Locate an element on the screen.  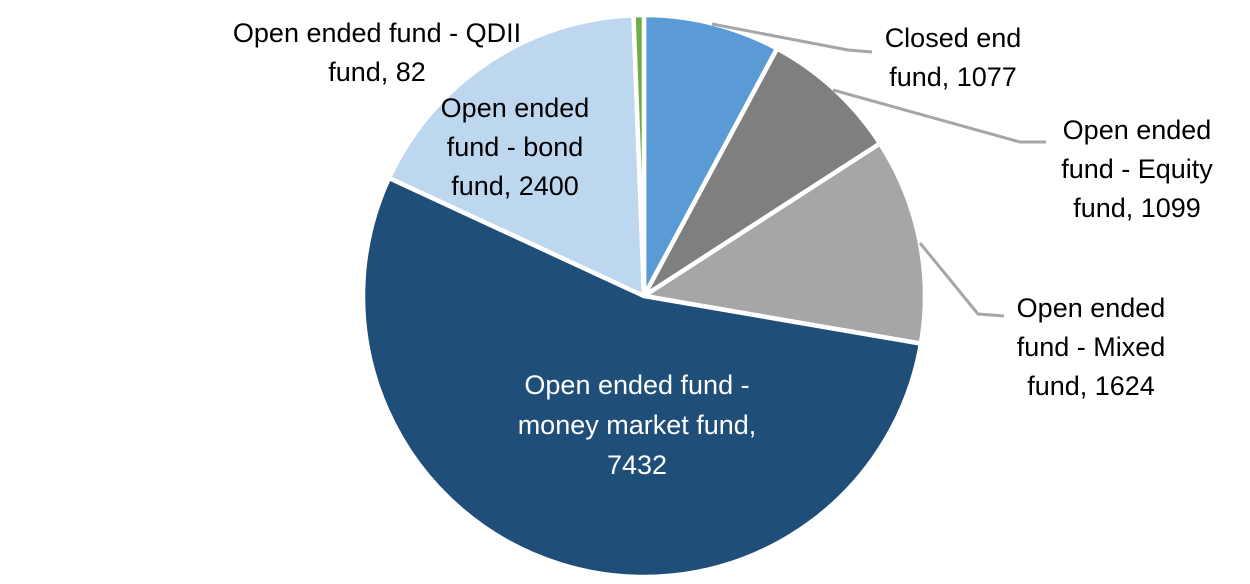
leader-line-mixed-fund is located at coordinates (961, 280).